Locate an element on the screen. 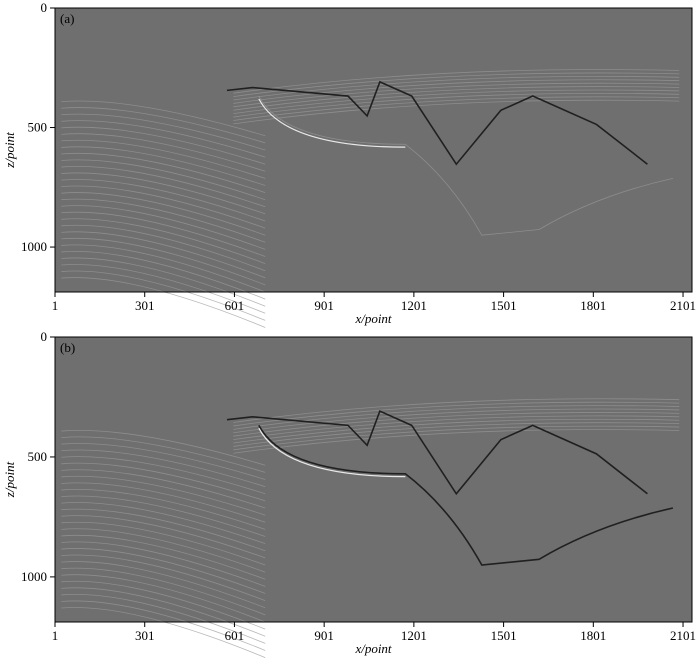 The image size is (700, 658). x-tick-label: 2101 is located at coordinates (683, 635).